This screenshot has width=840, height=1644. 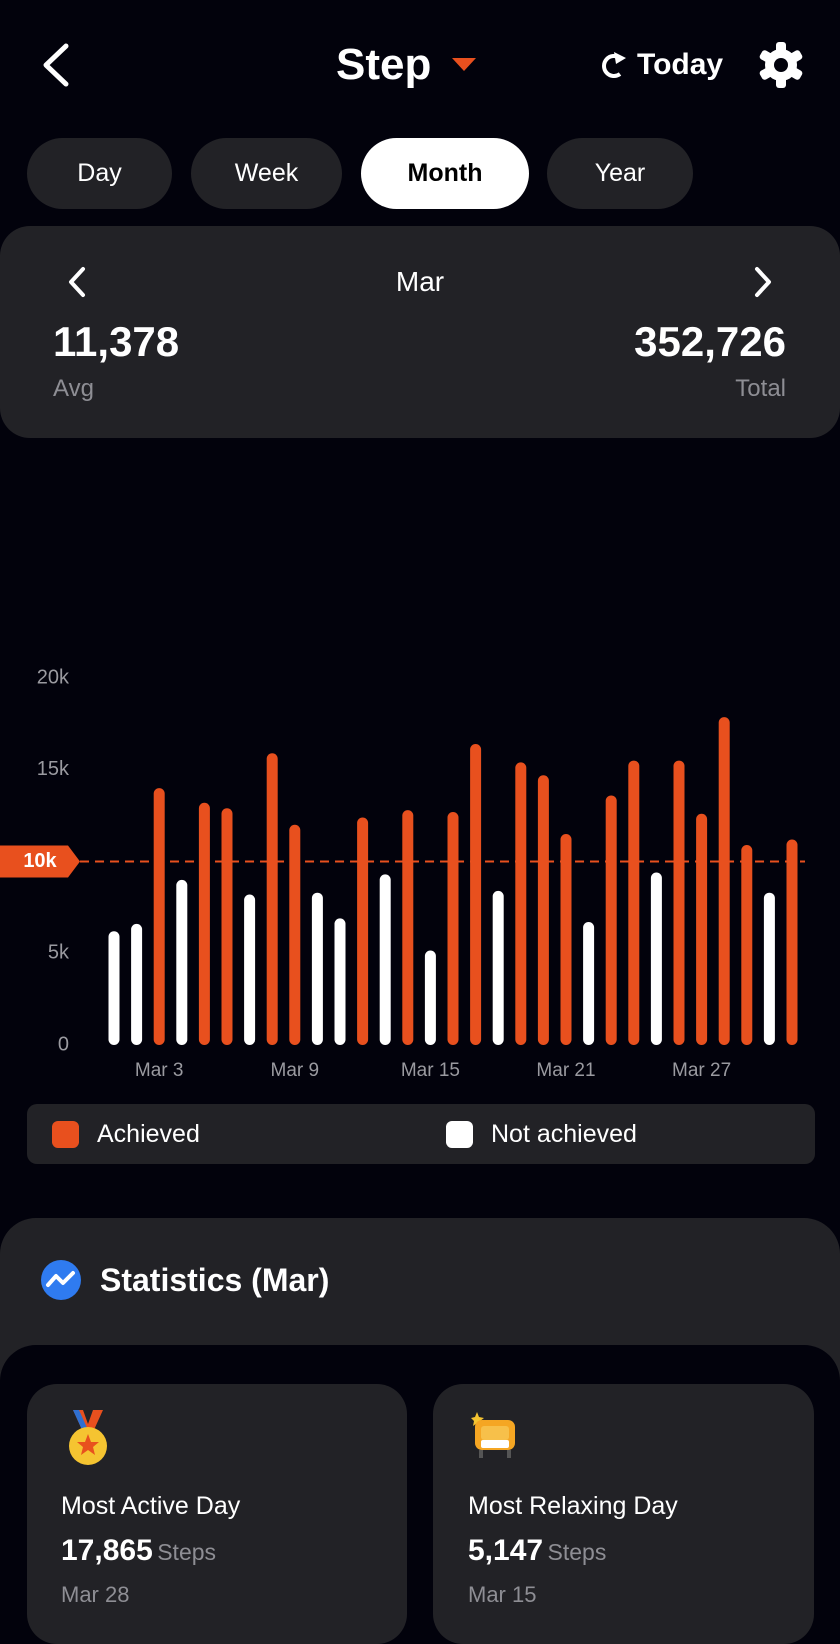 I want to click on sofa-icon, so click(x=493, y=1435).